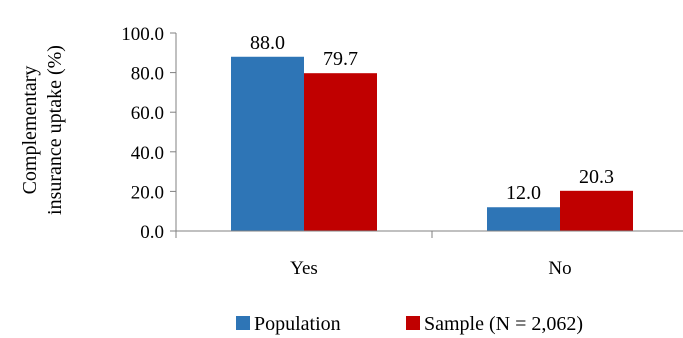 This screenshot has height=338, width=683. What do you see at coordinates (42, 130) in the screenshot?
I see `y-axis-title: Complementary insurance uptake (%)` at bounding box center [42, 130].